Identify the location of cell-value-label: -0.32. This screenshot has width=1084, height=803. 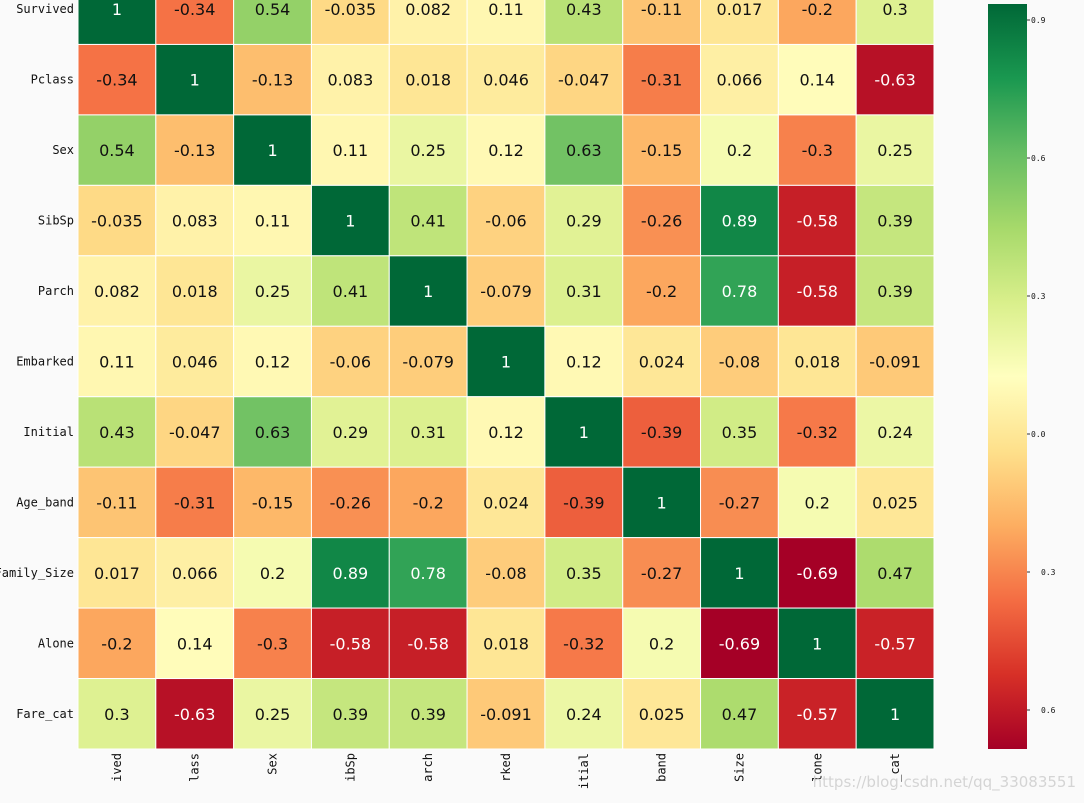
(817, 432).